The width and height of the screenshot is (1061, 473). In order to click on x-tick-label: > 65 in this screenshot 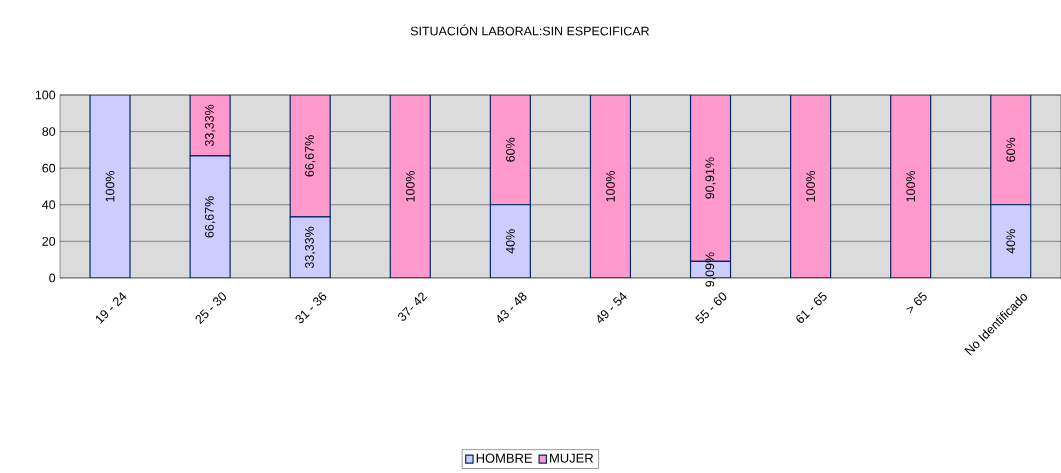, I will do `click(916, 302)`.